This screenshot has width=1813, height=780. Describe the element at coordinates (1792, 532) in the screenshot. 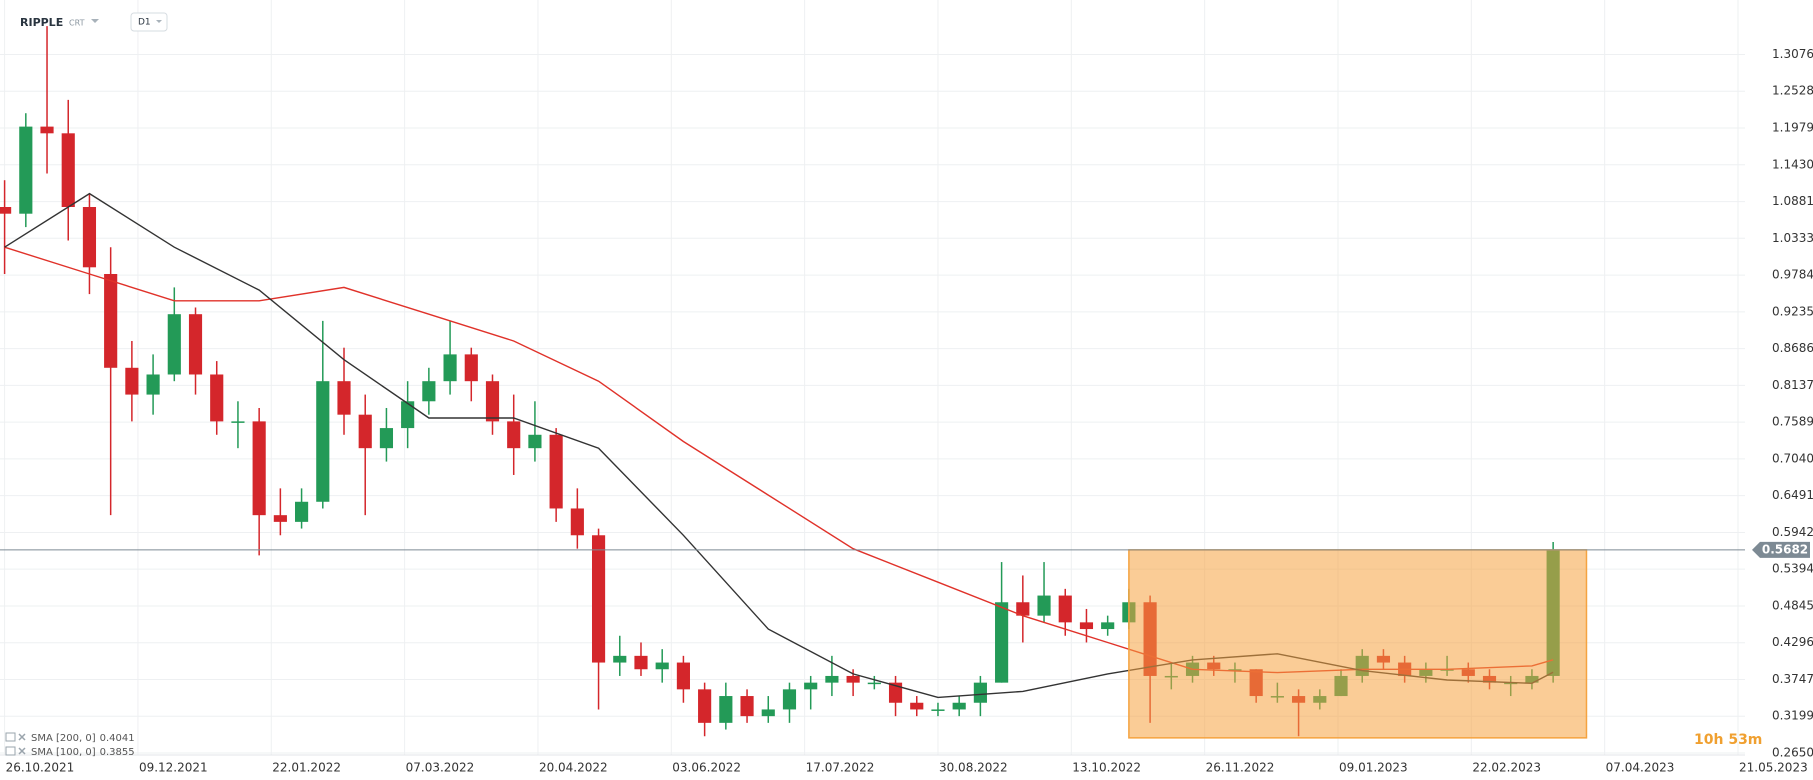

I see `y-tick-label: 0.5942` at that location.